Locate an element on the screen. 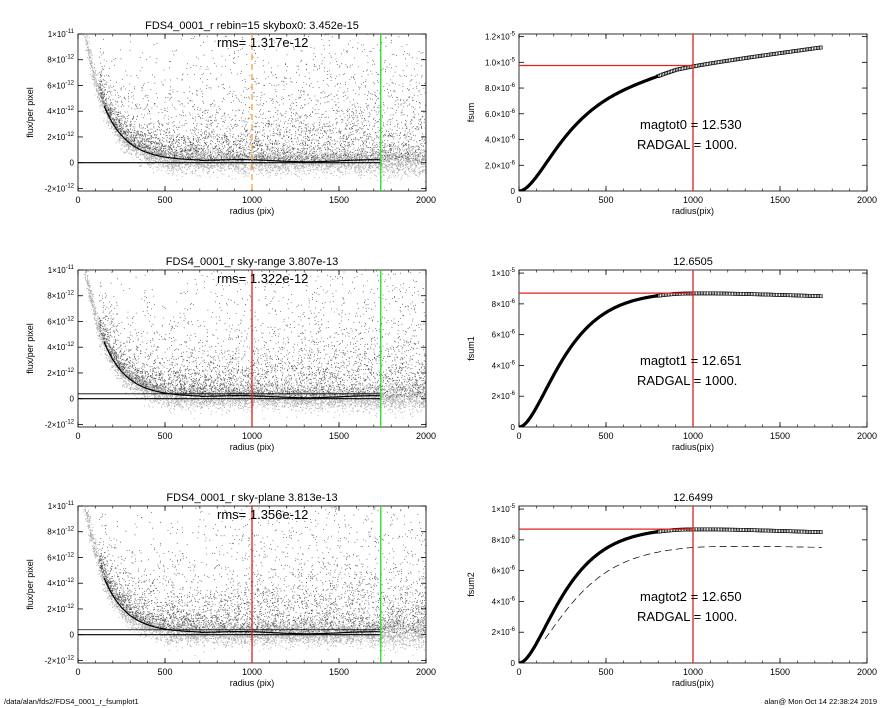 Image resolution: width=885 pixels, height=708 pixels. y-tick-label: 4.0×10⁻⁶ is located at coordinates (500, 140).